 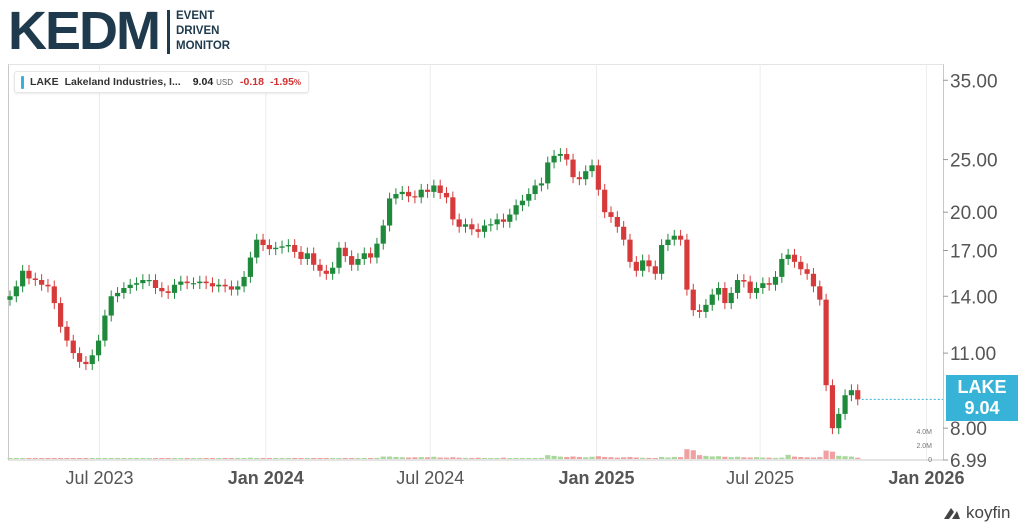 What do you see at coordinates (974, 297) in the screenshot?
I see `y-tick-label: 14.00` at bounding box center [974, 297].